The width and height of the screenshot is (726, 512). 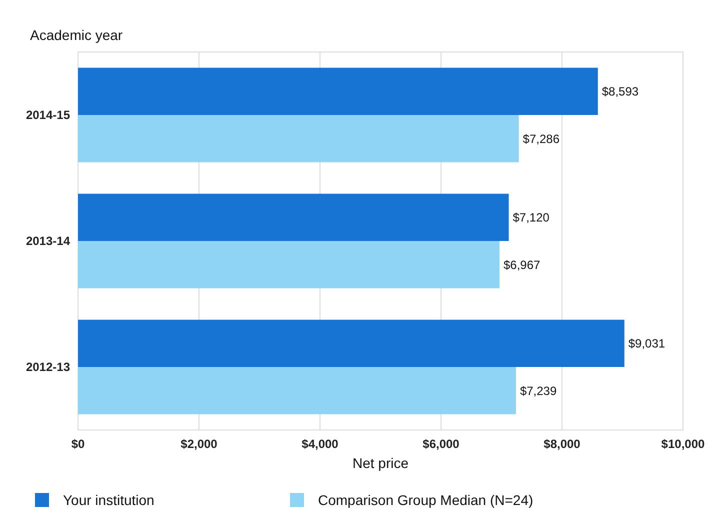 I want to click on data-label: $7,286, so click(x=541, y=139).